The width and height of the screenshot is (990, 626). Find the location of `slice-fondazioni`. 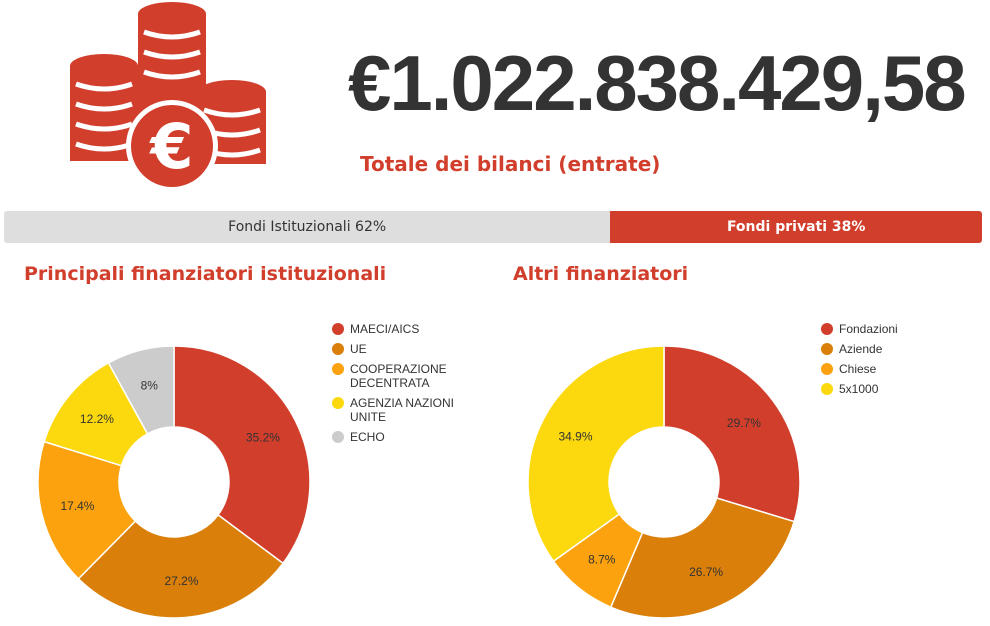

slice-fondazioni is located at coordinates (732, 434).